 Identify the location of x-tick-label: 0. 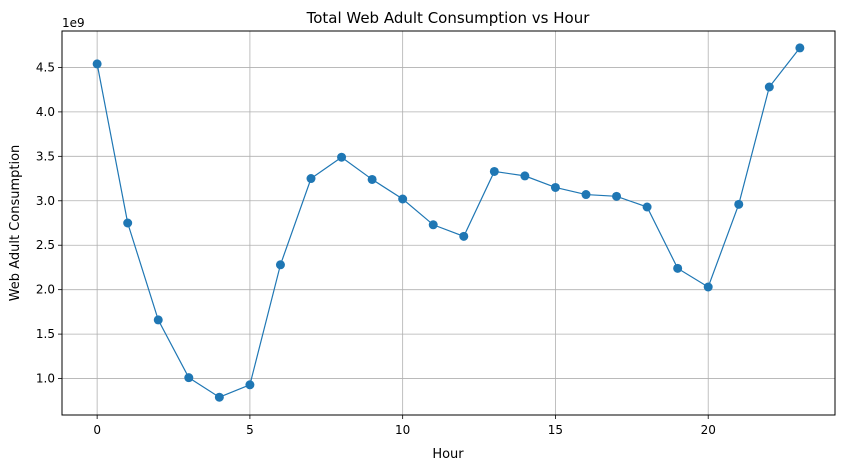
(97, 430).